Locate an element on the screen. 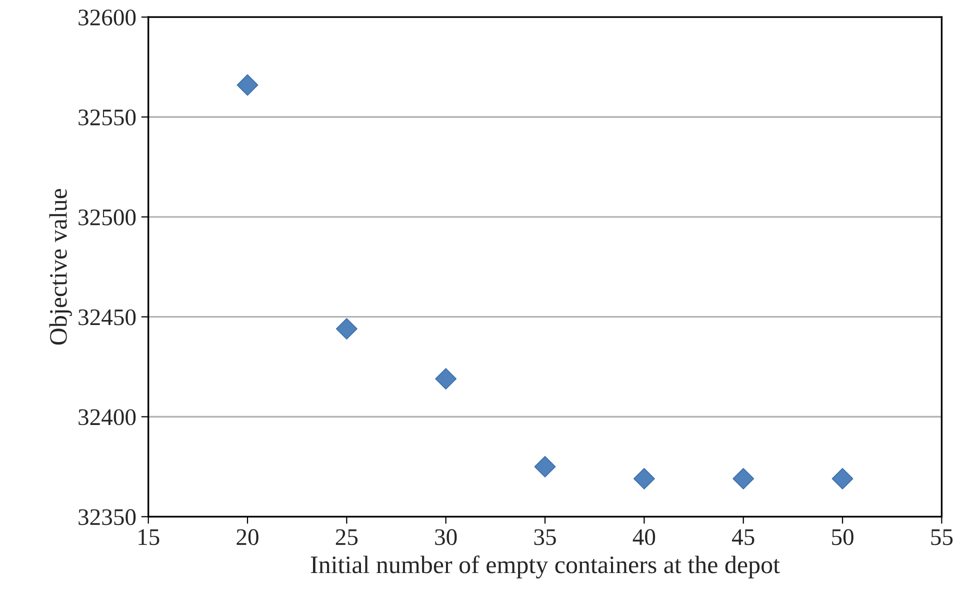  y-tick-label: 32350 is located at coordinates (107, 517).